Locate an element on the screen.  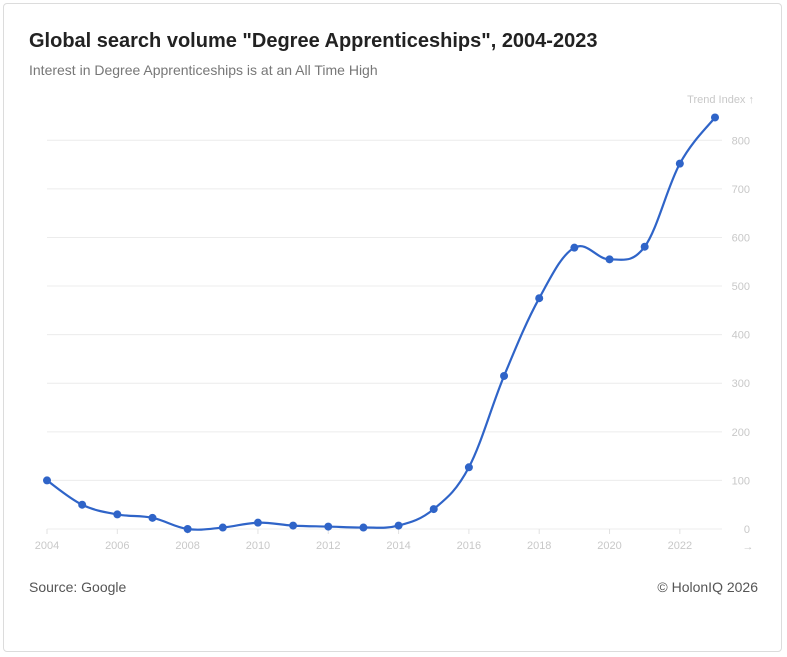
x-tick-label: 2022 is located at coordinates (680, 546).